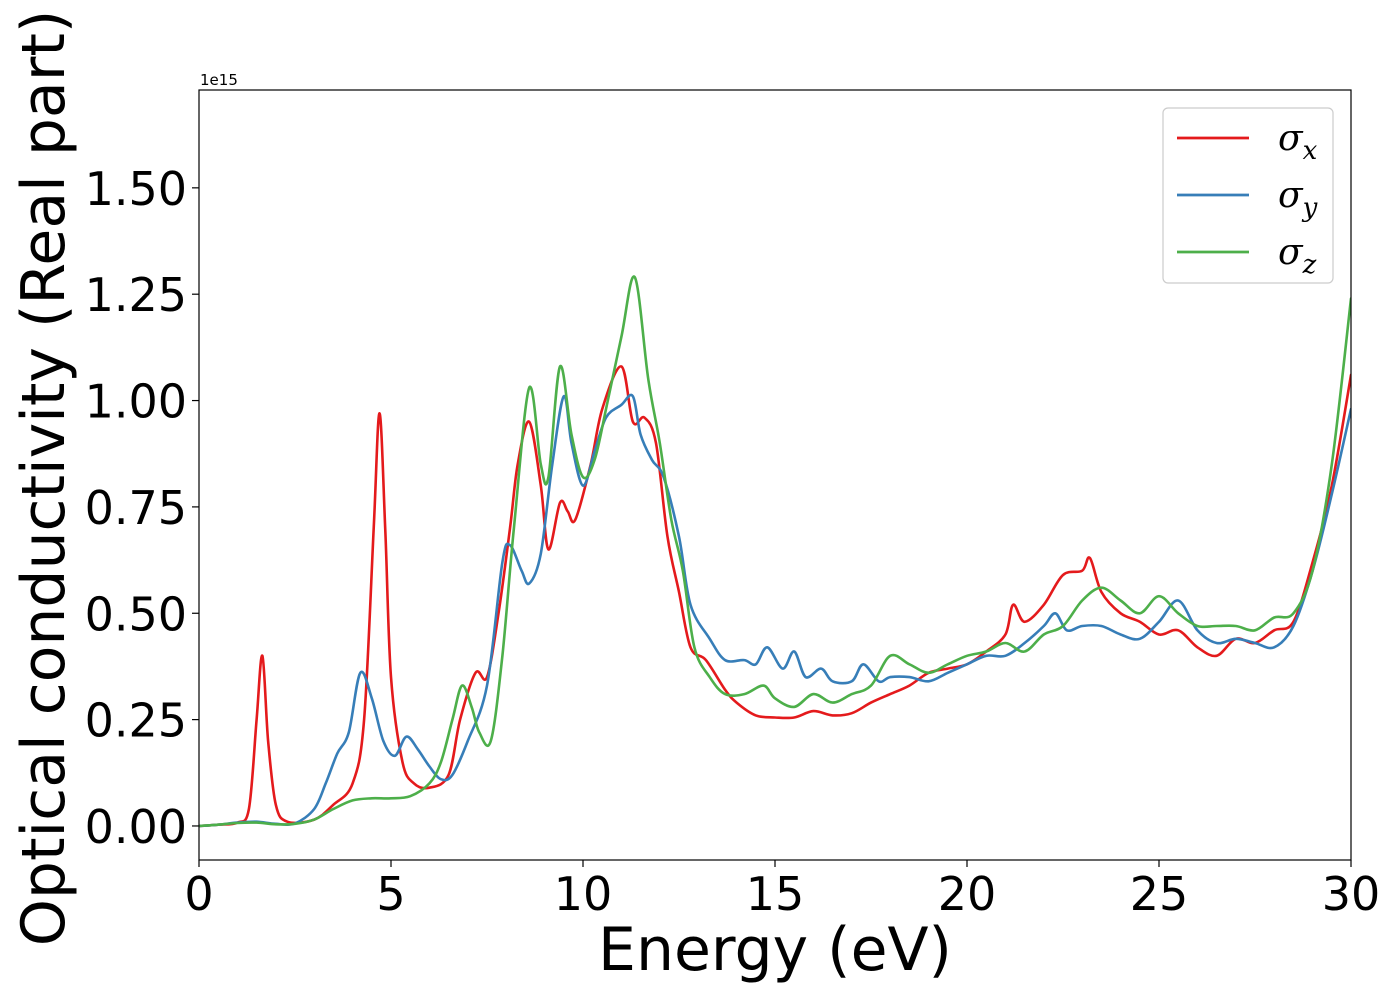  I want to click on y-tick-label: 0.75, so click(136, 508).